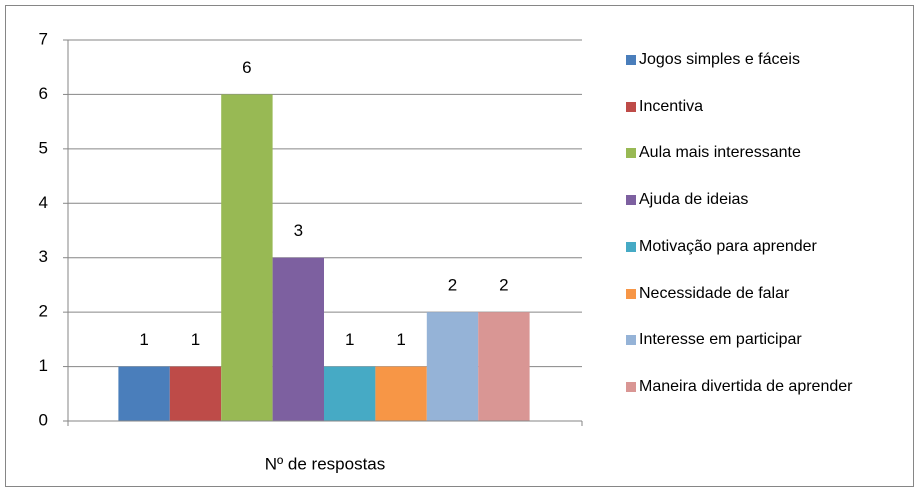 The image size is (919, 492). I want to click on y-tick-label: 3, so click(43, 256).